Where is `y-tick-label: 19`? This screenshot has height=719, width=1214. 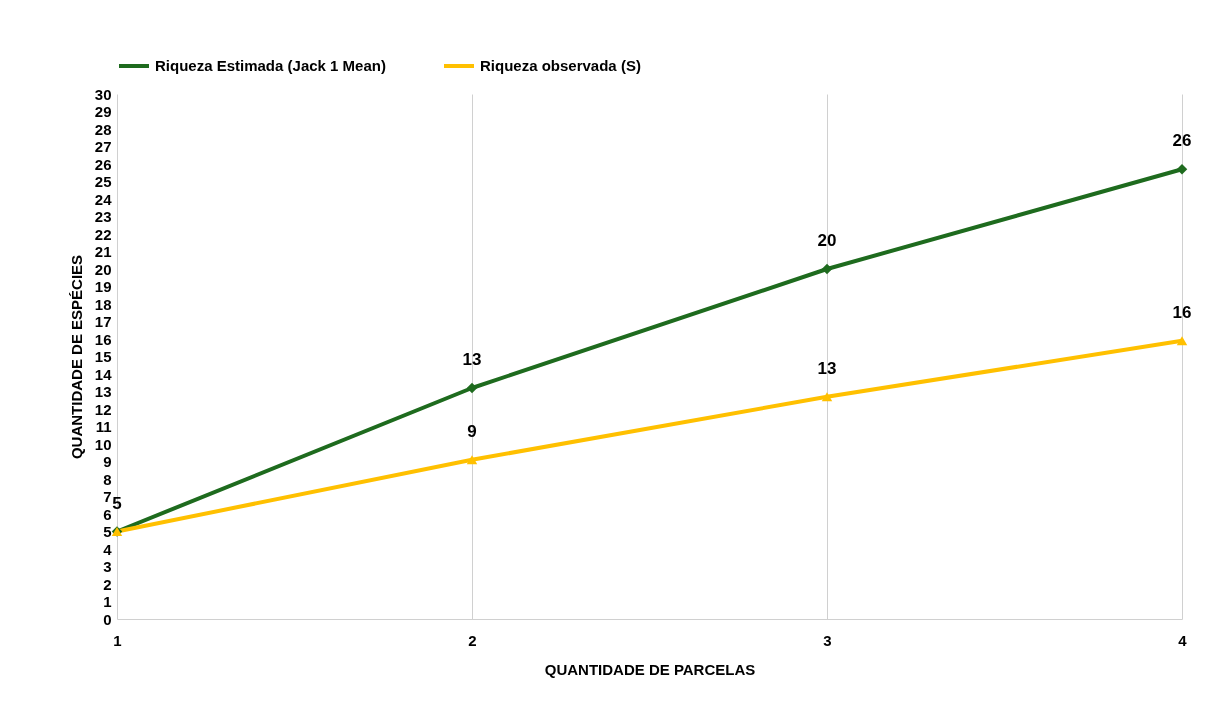 y-tick-label: 19 is located at coordinates (103, 286).